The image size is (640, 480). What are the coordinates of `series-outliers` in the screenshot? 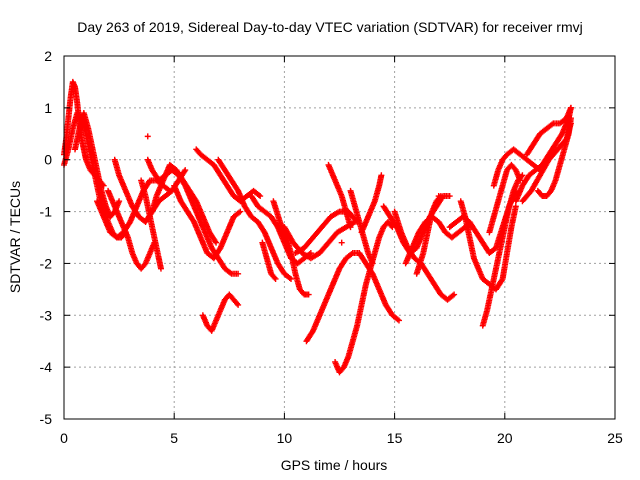 It's located at (293, 189).